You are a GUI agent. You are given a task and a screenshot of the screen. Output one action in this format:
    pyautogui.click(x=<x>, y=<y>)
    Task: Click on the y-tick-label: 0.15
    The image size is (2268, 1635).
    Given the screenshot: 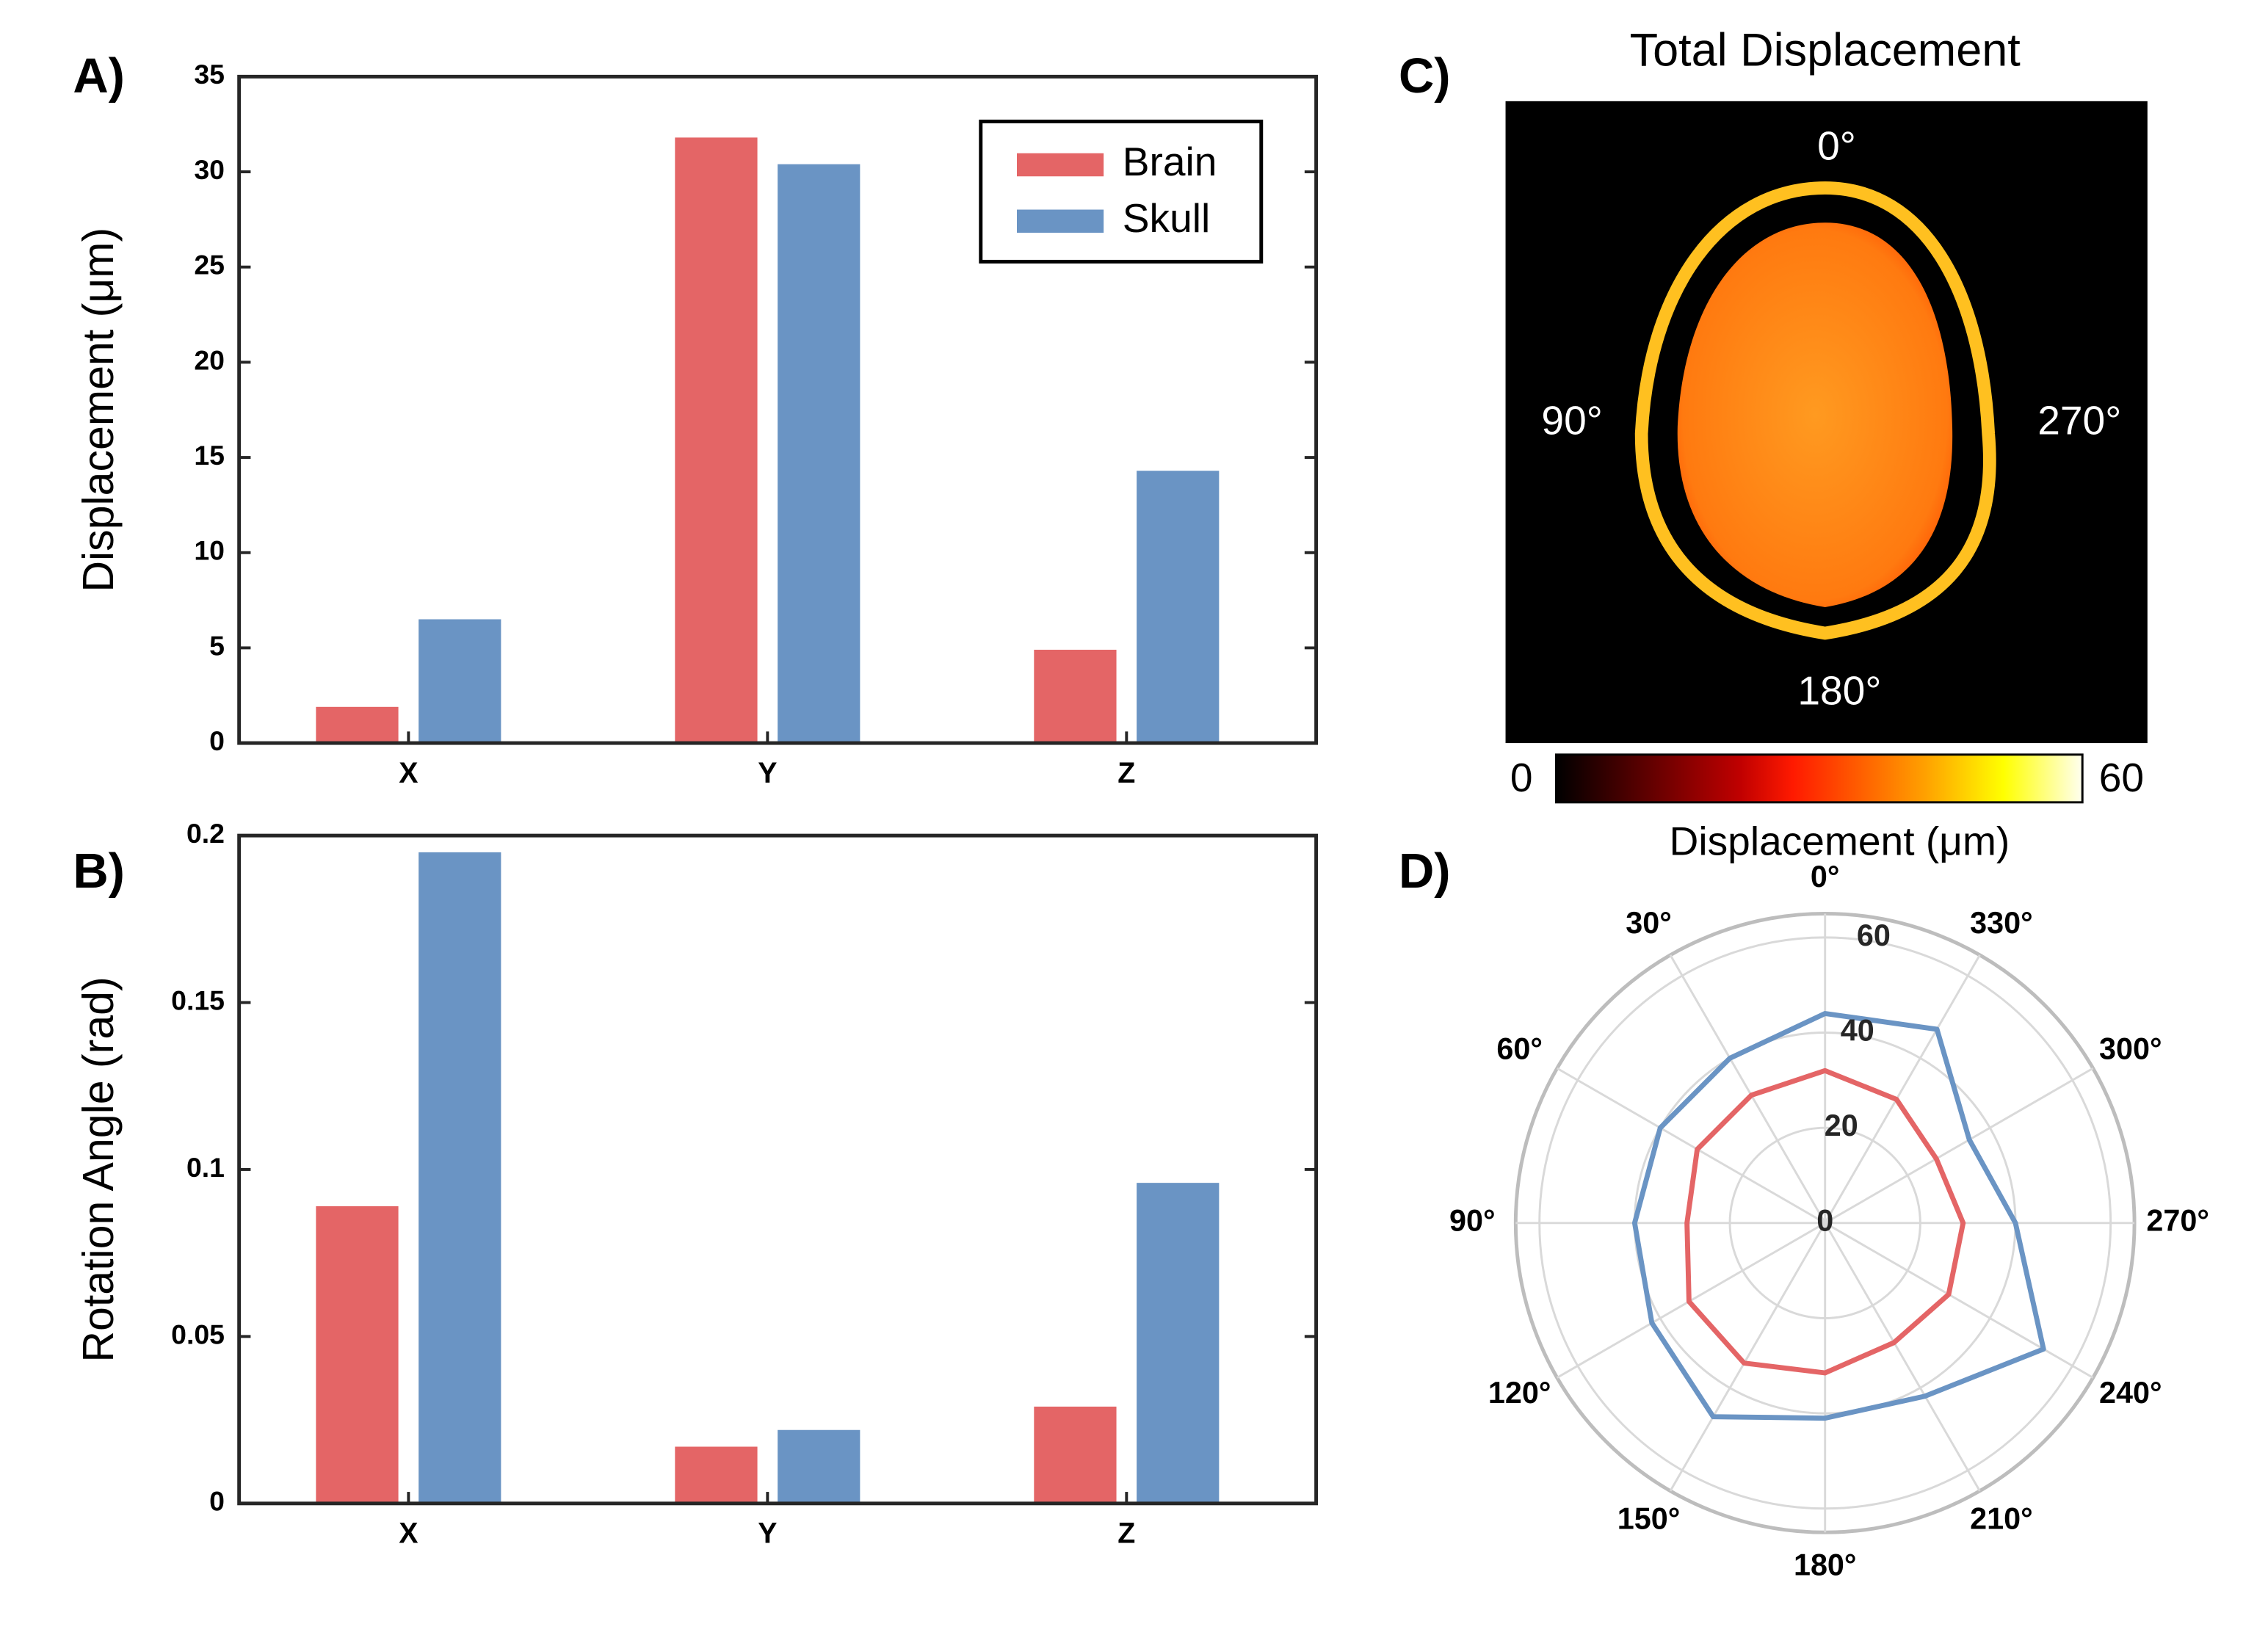 What is the action you would take?
    pyautogui.click(x=198, y=1000)
    